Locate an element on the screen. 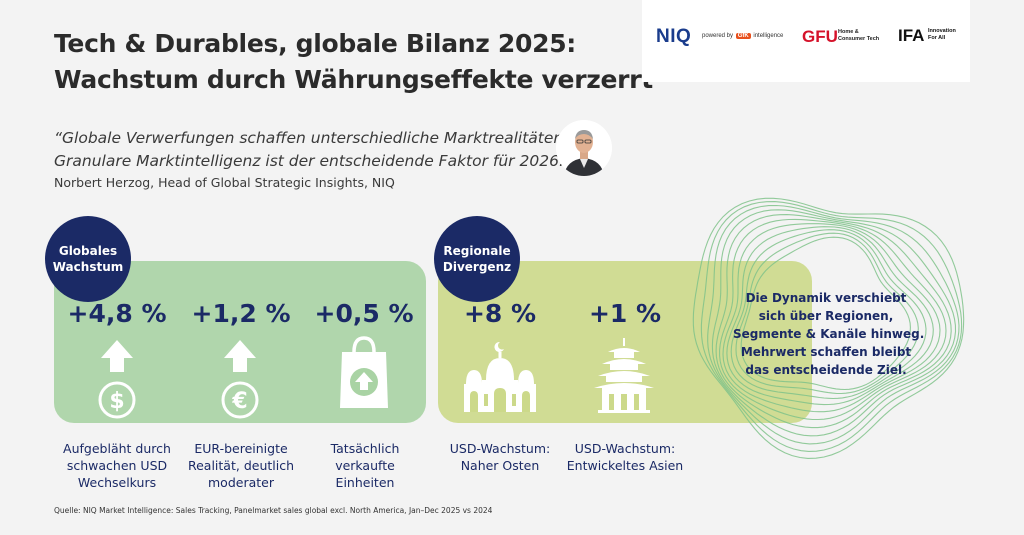 This screenshot has height=535, width=1024. metric-middle-east-growth: +8 % is located at coordinates (500, 313).